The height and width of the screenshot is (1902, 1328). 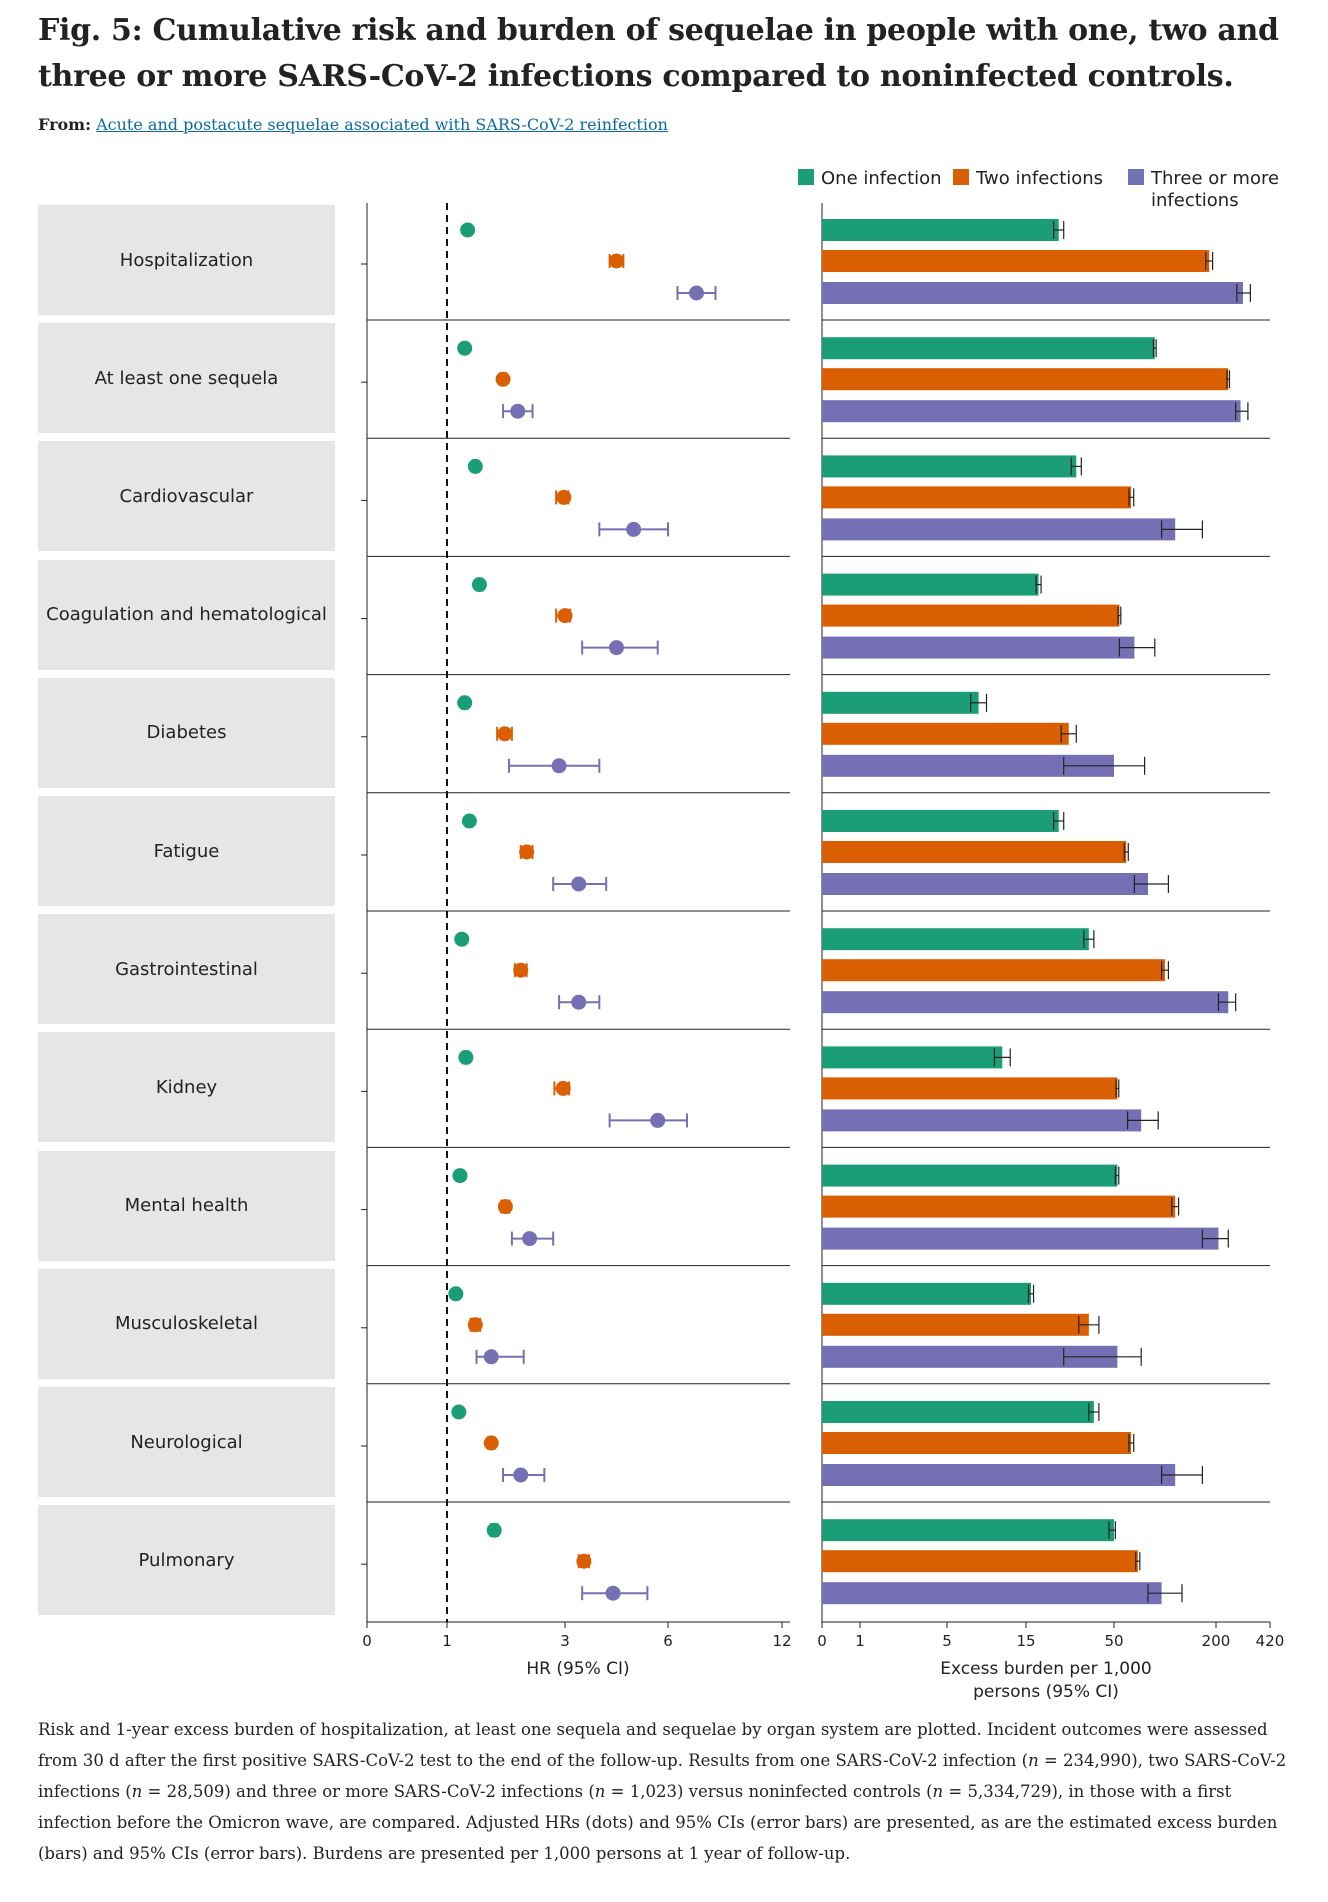 What do you see at coordinates (668, 1641) in the screenshot?
I see `hr-x-tick-label: 6` at bounding box center [668, 1641].